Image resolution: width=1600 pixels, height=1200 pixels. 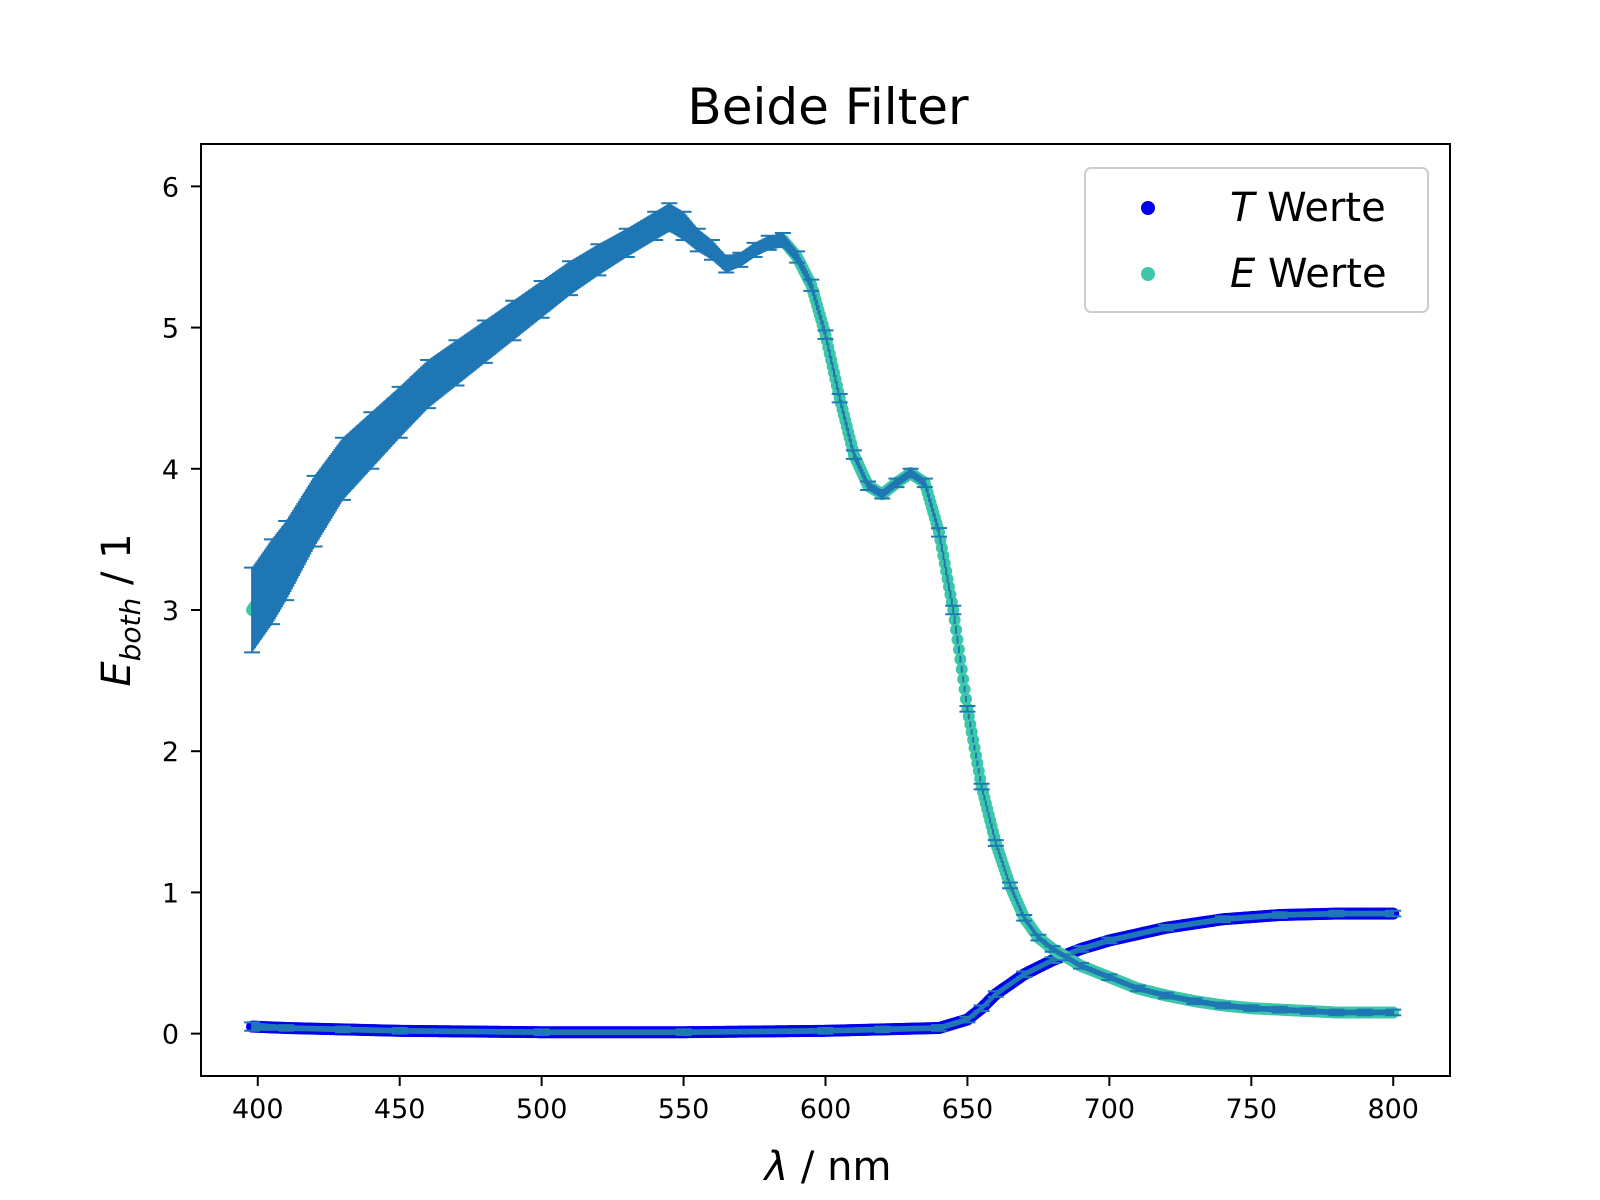 I want to click on x-tick-label: 450, so click(x=400, y=1109).